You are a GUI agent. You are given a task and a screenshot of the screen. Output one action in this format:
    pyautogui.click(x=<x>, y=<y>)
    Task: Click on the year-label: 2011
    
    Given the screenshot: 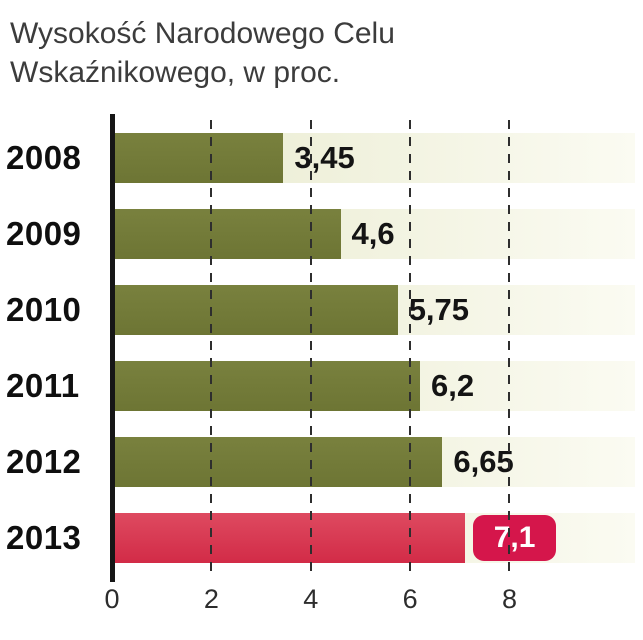 What is the action you would take?
    pyautogui.click(x=43, y=385)
    